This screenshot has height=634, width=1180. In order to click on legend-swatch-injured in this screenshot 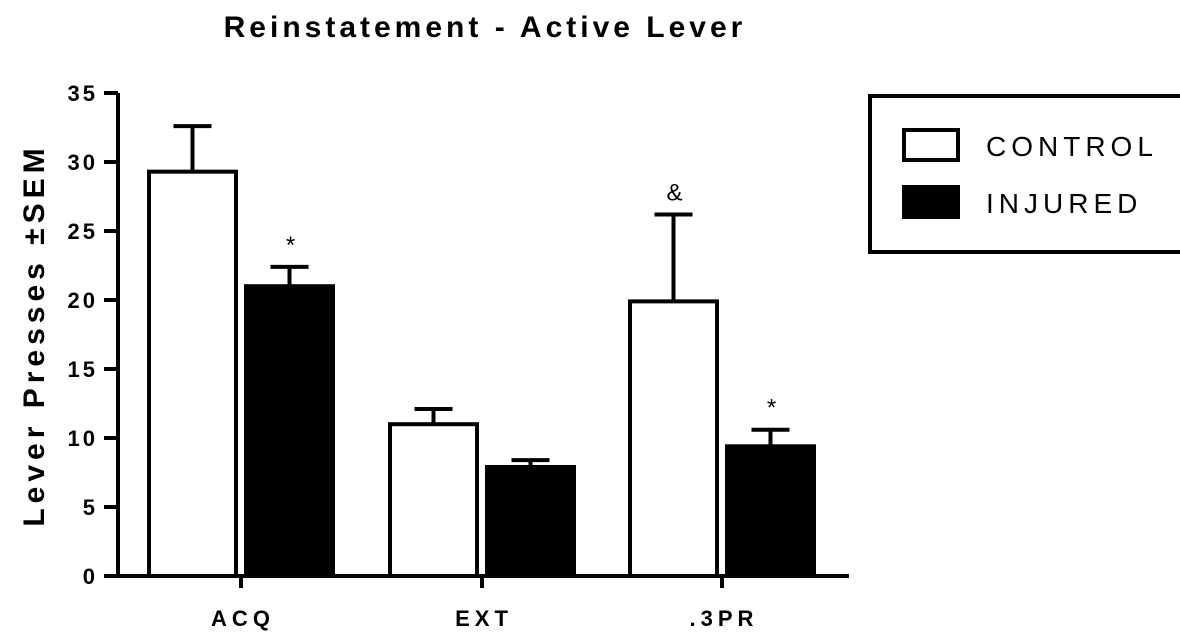, I will do `click(931, 202)`.